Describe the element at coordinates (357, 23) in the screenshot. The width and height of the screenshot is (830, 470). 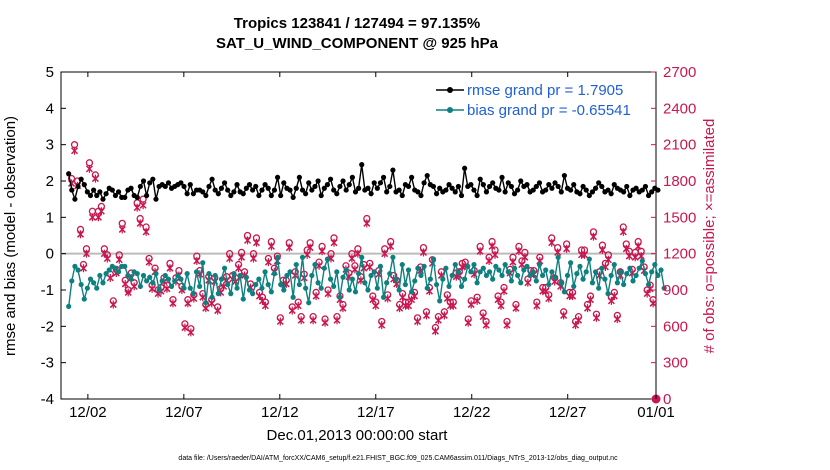
I see `chart-title: Tropics 123841 / 127494 = 97.135%` at that location.